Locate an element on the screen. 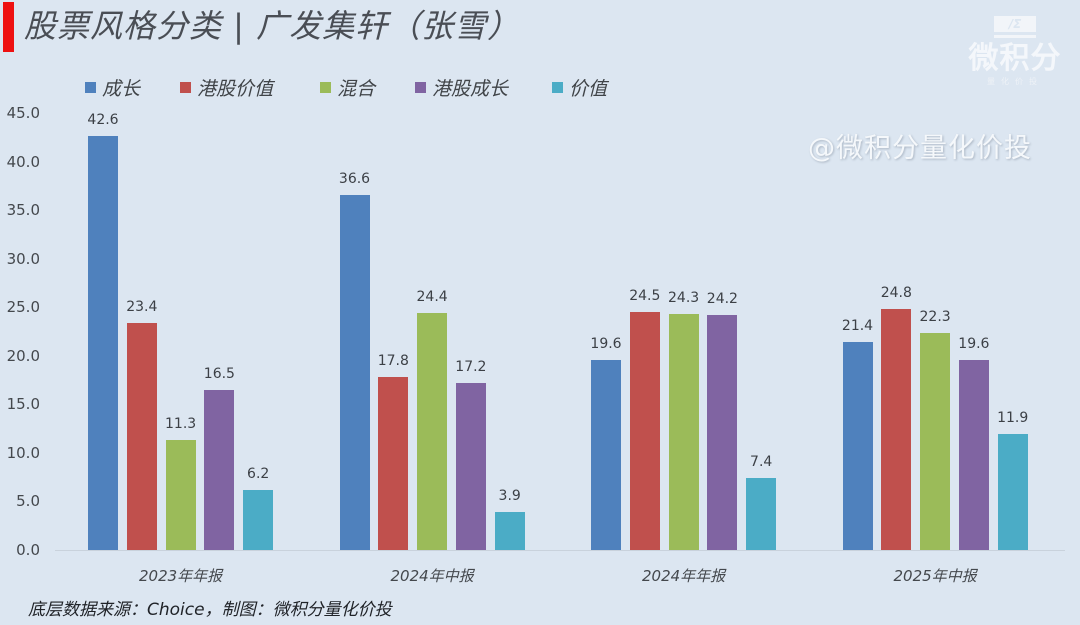  y-axis-tick-label: 15.0 is located at coordinates (23, 404).